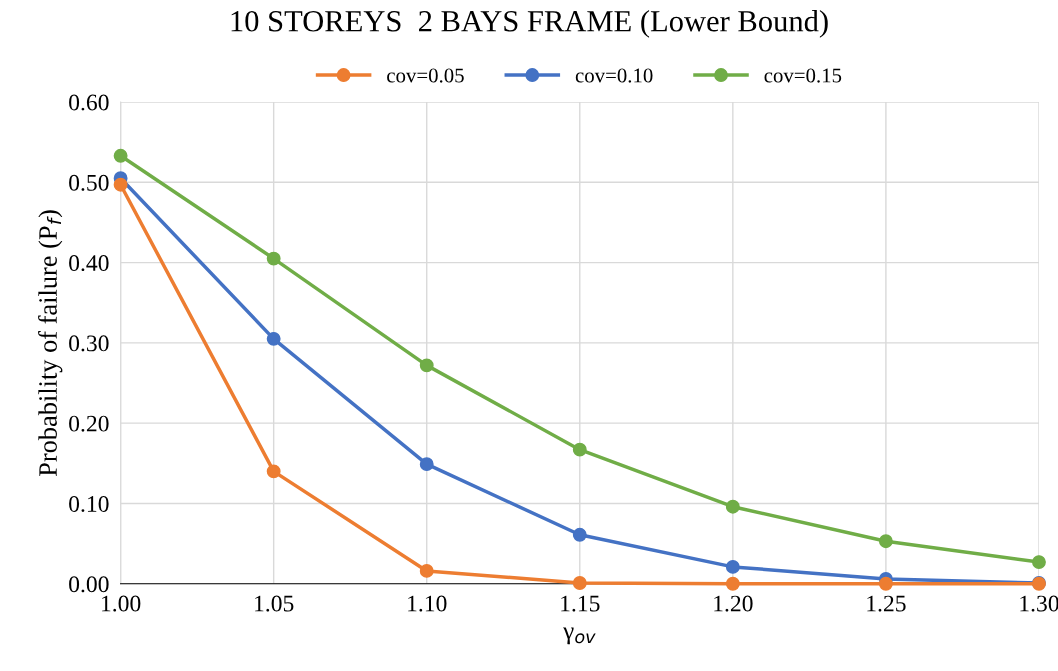 The width and height of the screenshot is (1058, 671). I want to click on x-tick-label: 1.05, so click(274, 603).